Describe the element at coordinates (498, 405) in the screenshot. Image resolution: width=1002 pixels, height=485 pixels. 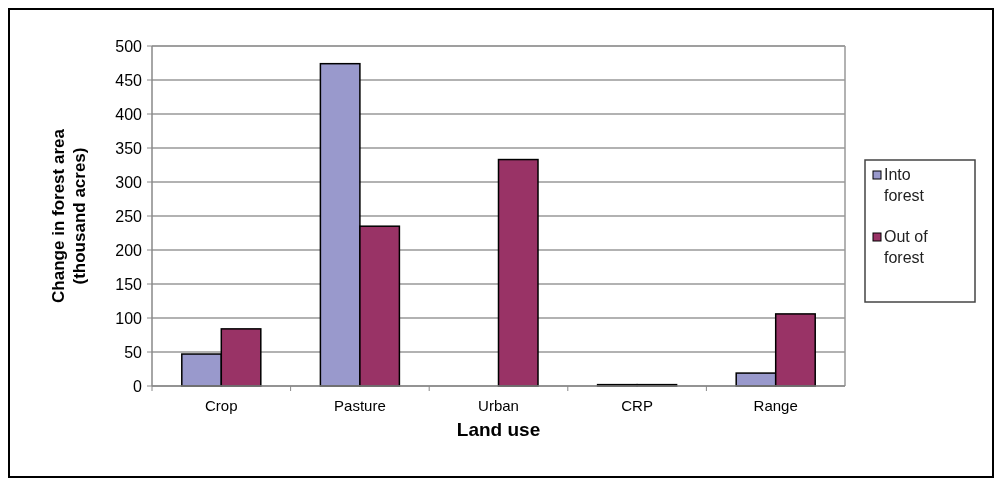
I see `x-tick-label: Urban` at that location.